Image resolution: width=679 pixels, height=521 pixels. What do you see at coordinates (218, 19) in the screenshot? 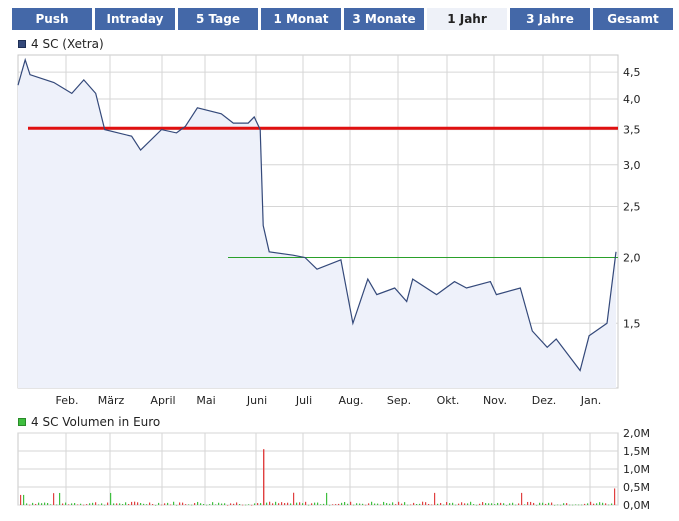
I see `tab-5-tage: 5 Tage` at bounding box center [218, 19].